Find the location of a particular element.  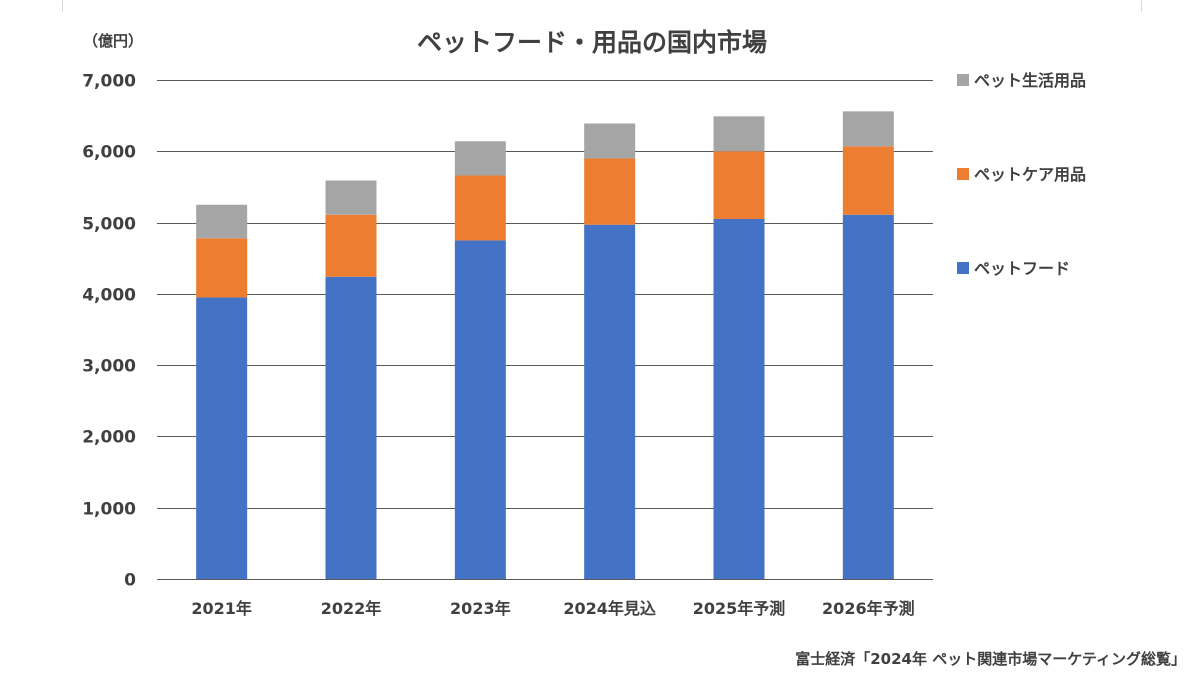

frame-edge-left is located at coordinates (62, 6).